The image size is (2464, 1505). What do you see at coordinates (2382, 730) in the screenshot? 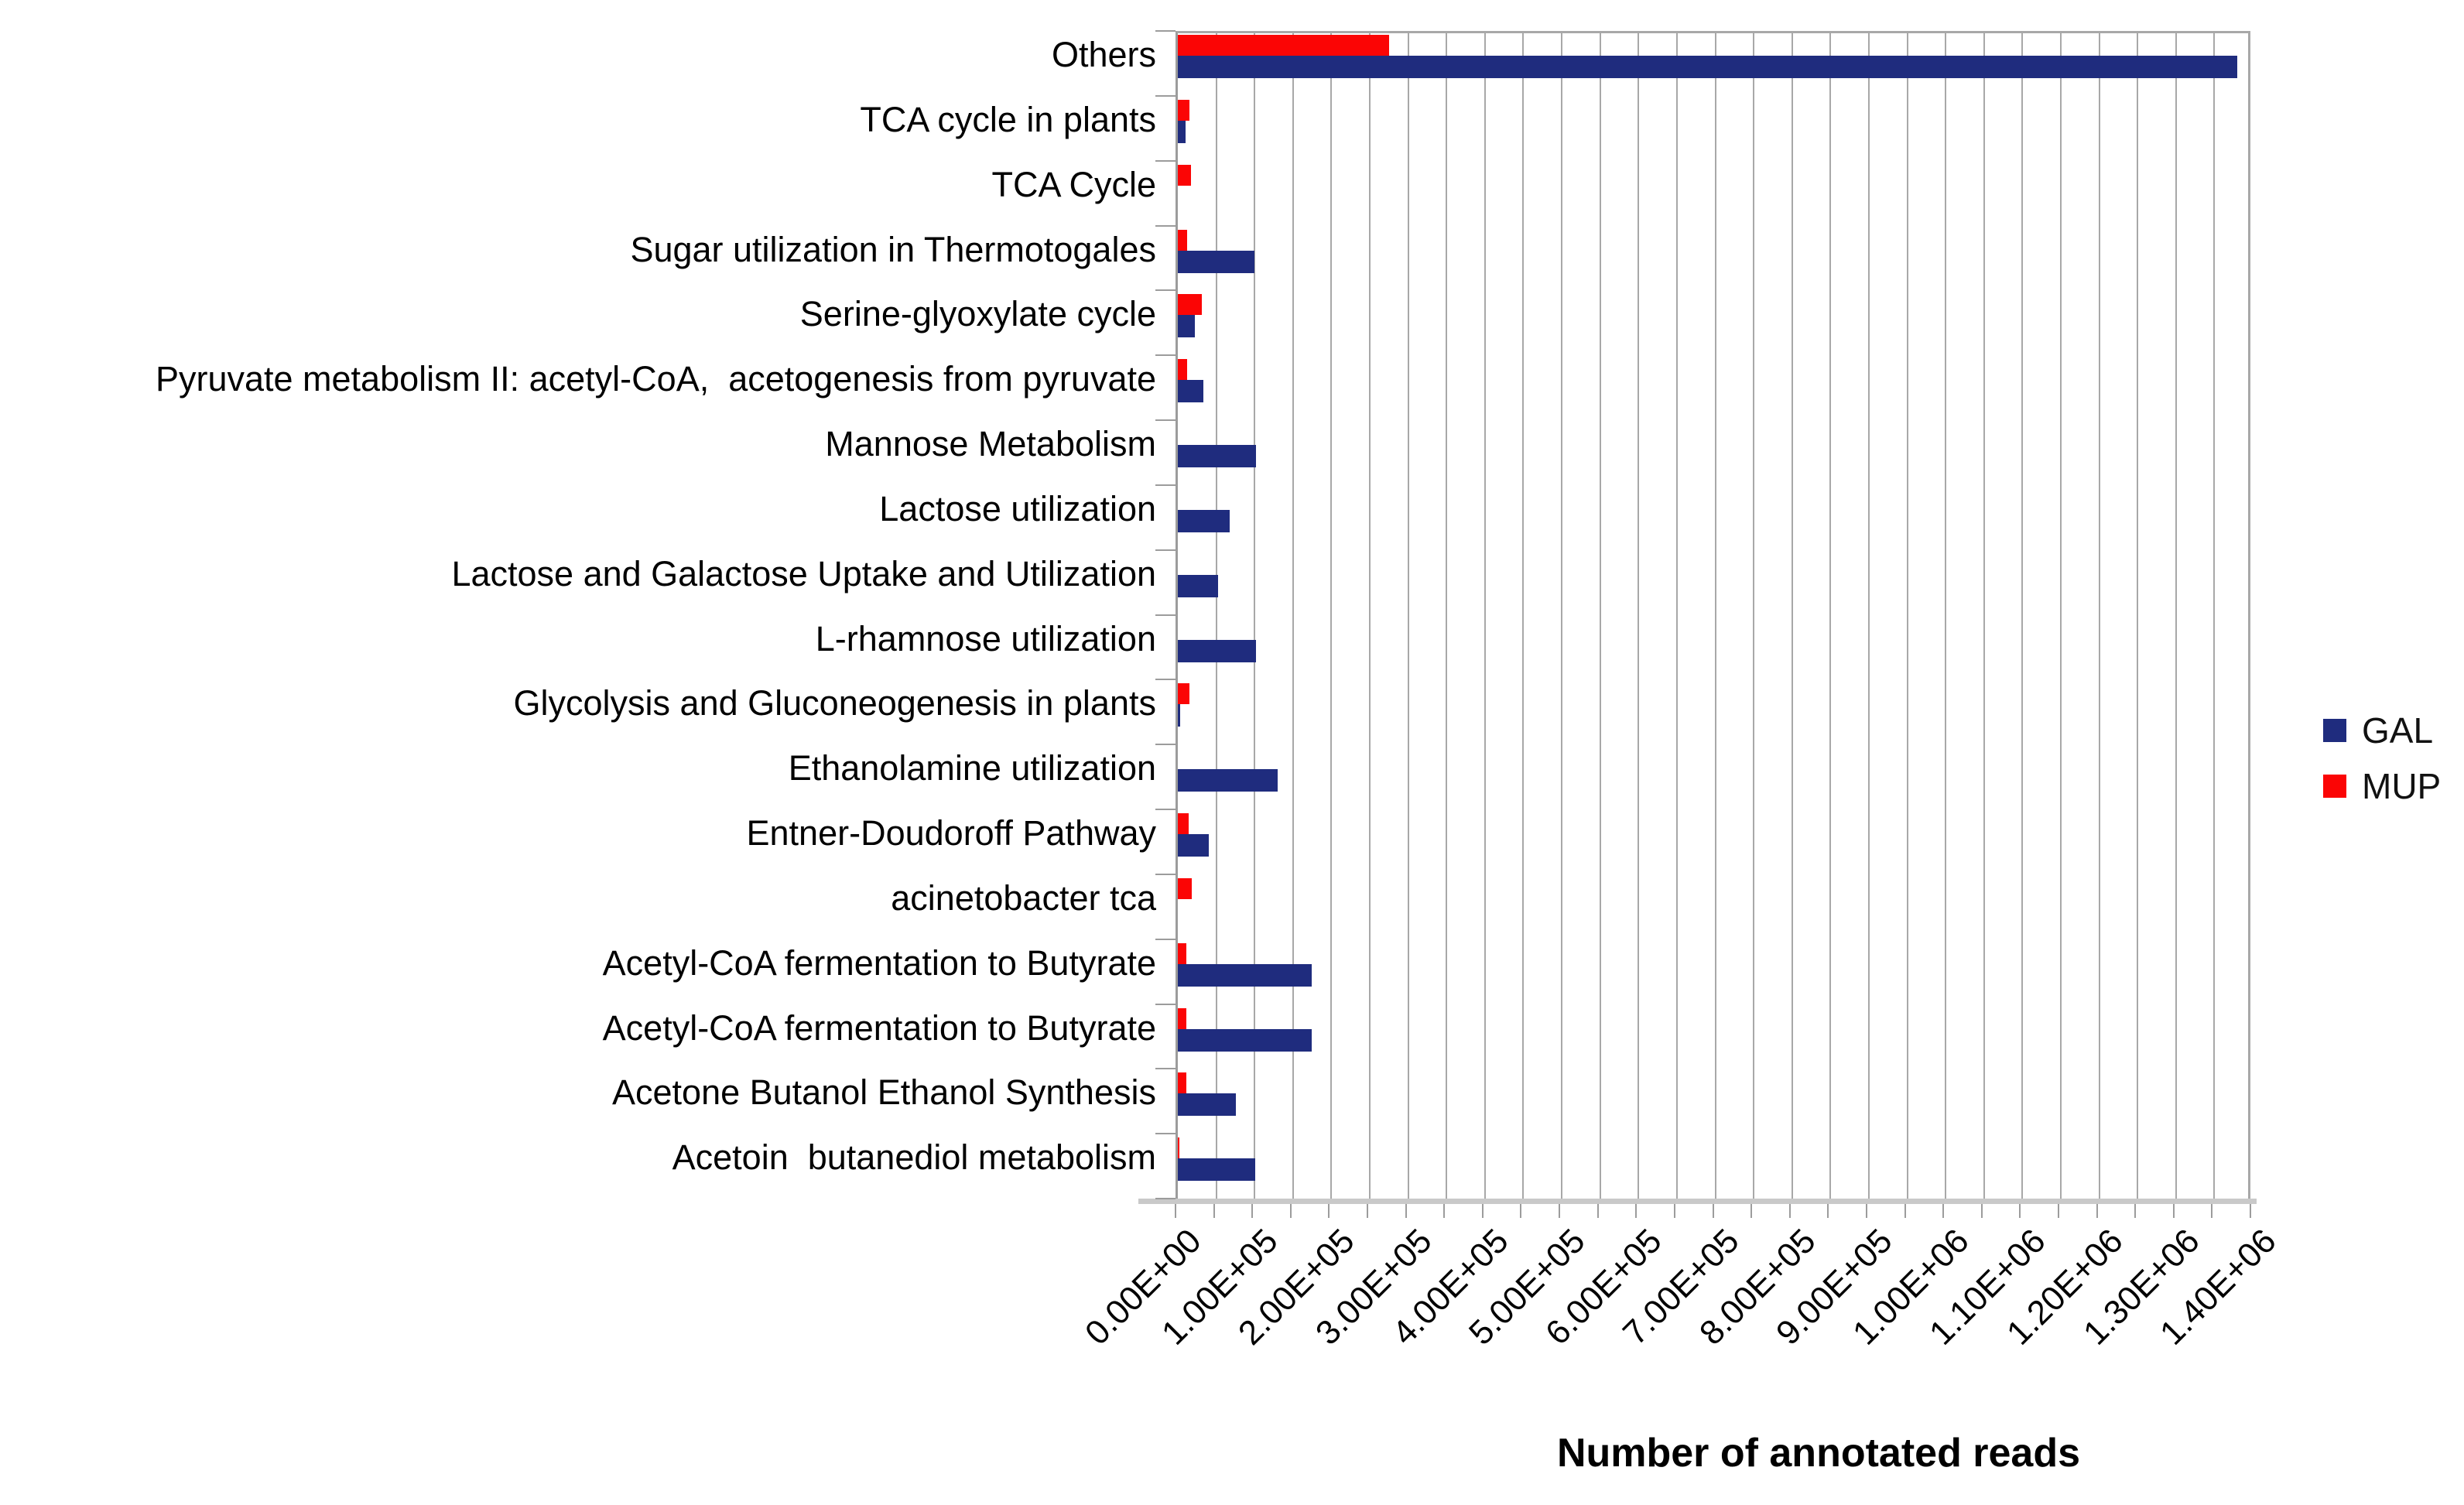
I see `legend-entry-gal: GAL` at bounding box center [2382, 730].